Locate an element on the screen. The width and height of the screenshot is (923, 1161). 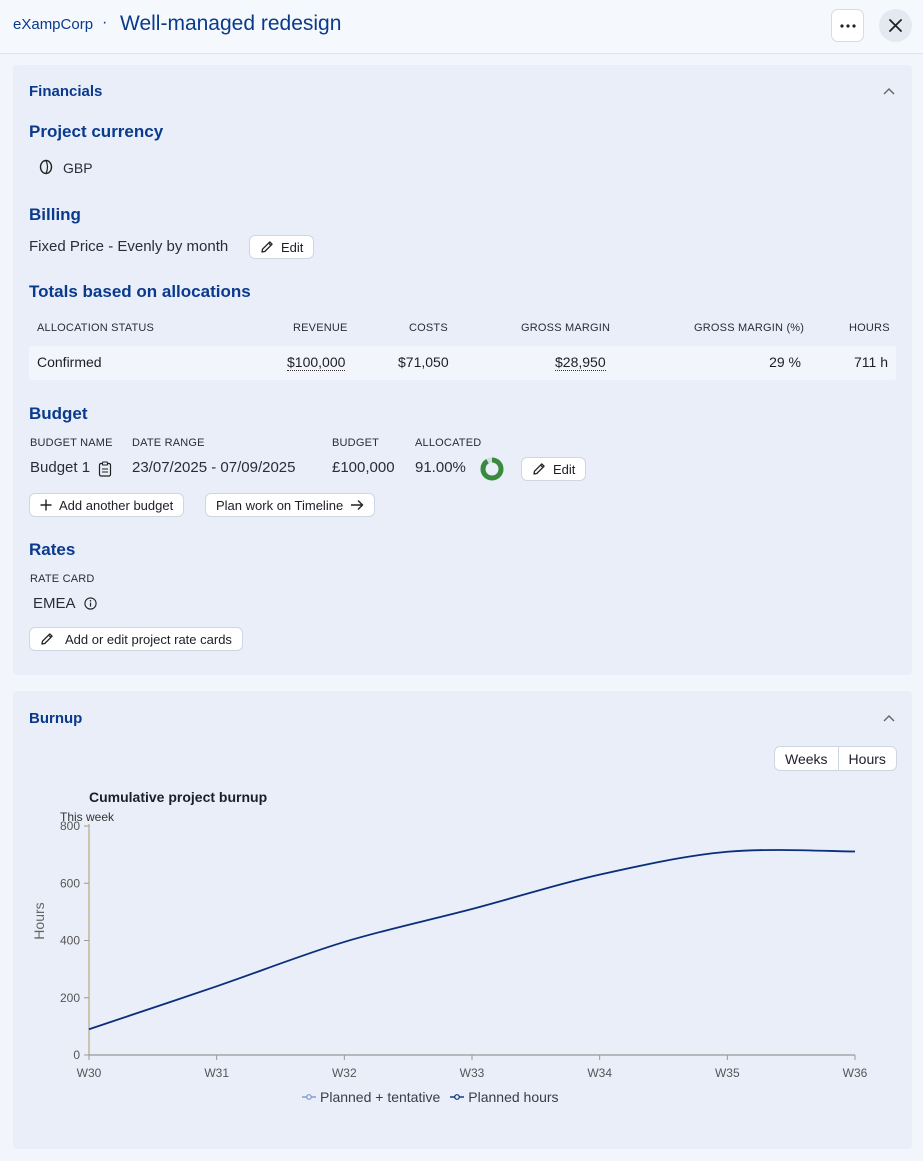
clipboard-icon is located at coordinates (105, 469).